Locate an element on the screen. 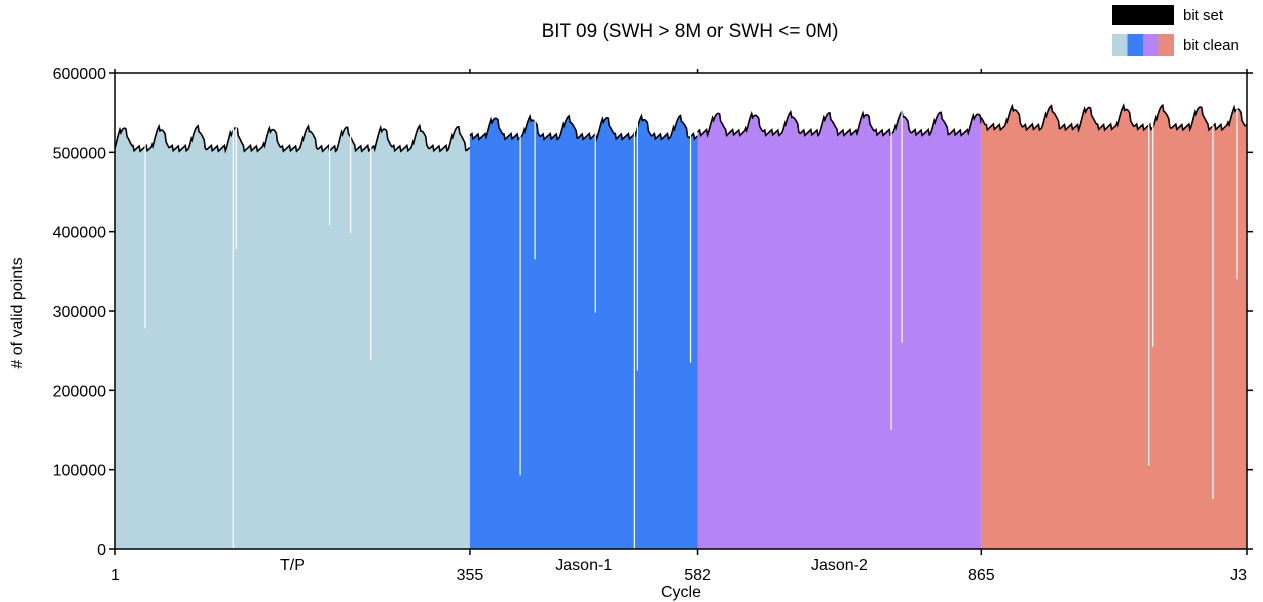  legend: bit set bit clean is located at coordinates (1175, 30).